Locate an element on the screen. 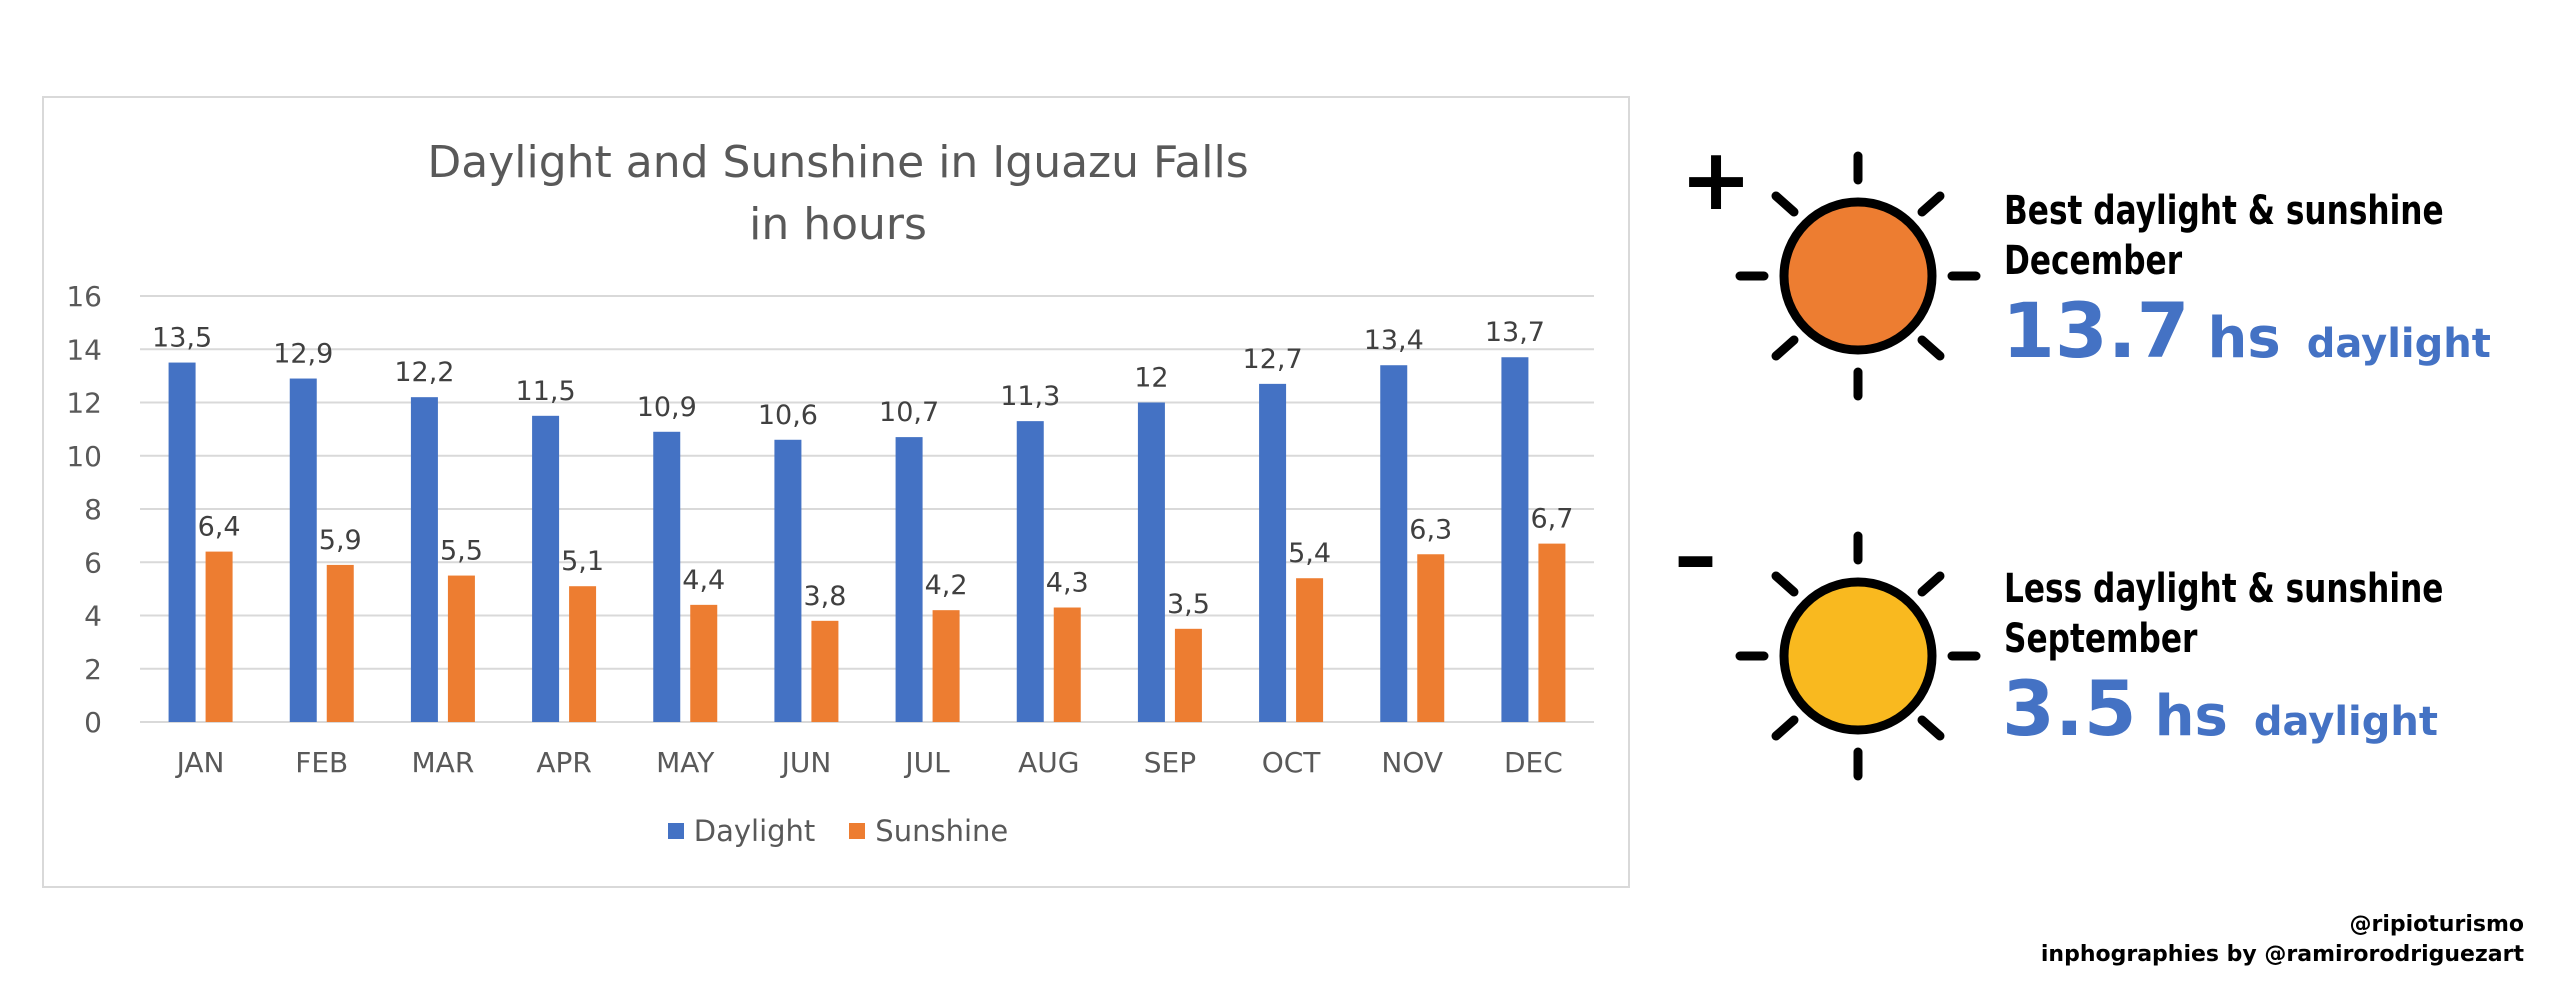 This screenshot has height=983, width=2560. data-label: 13,7 is located at coordinates (1515, 332).